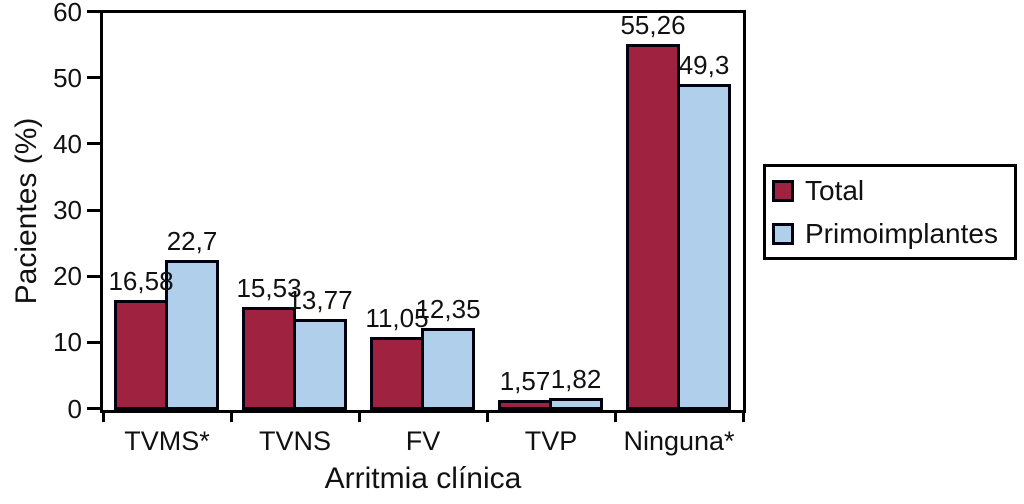 The height and width of the screenshot is (504, 1024). I want to click on legend-item-primoimplantes: Primoimplantes, so click(893, 234).